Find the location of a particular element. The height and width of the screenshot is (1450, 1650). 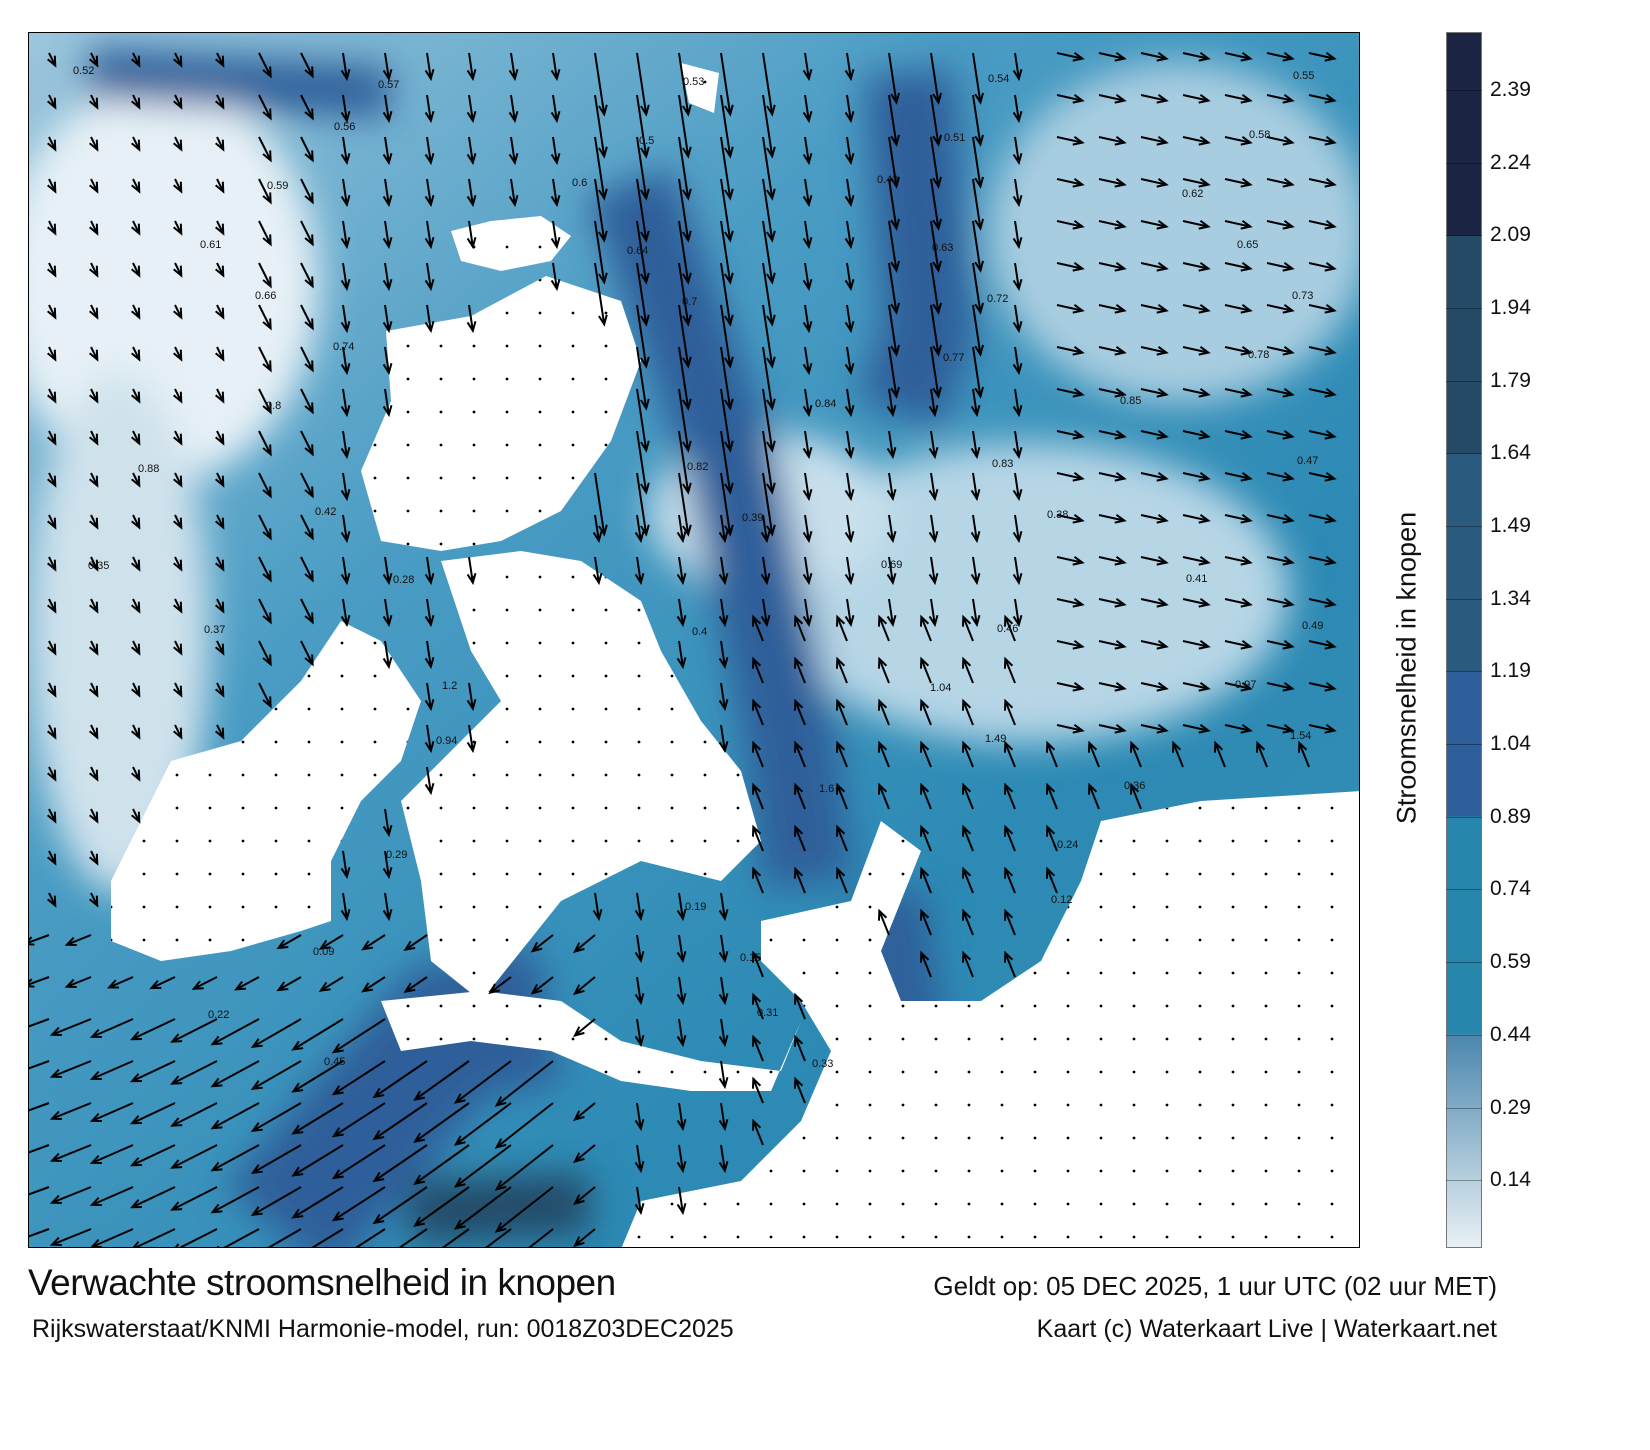

speed-value-label: 0.56 is located at coordinates (344, 127).